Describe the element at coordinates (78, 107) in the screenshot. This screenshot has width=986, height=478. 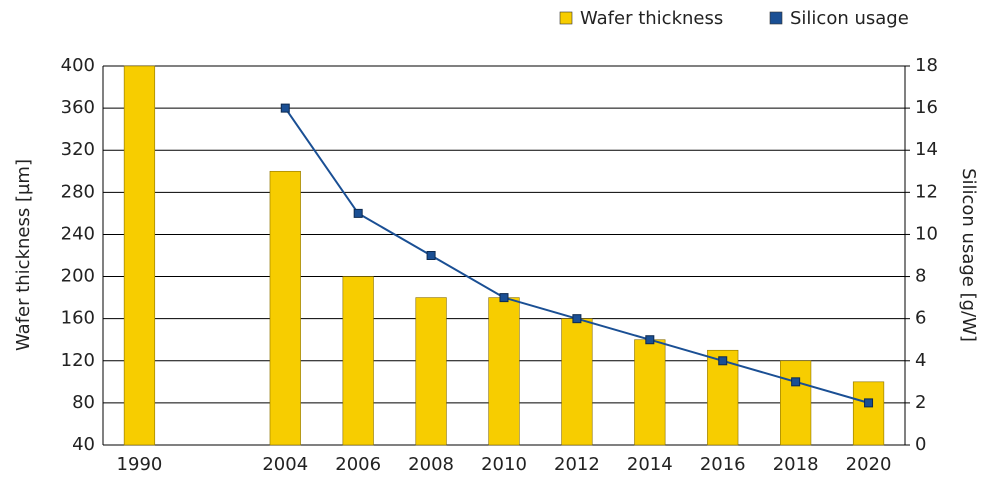
I see `y-tick-label: 360` at that location.